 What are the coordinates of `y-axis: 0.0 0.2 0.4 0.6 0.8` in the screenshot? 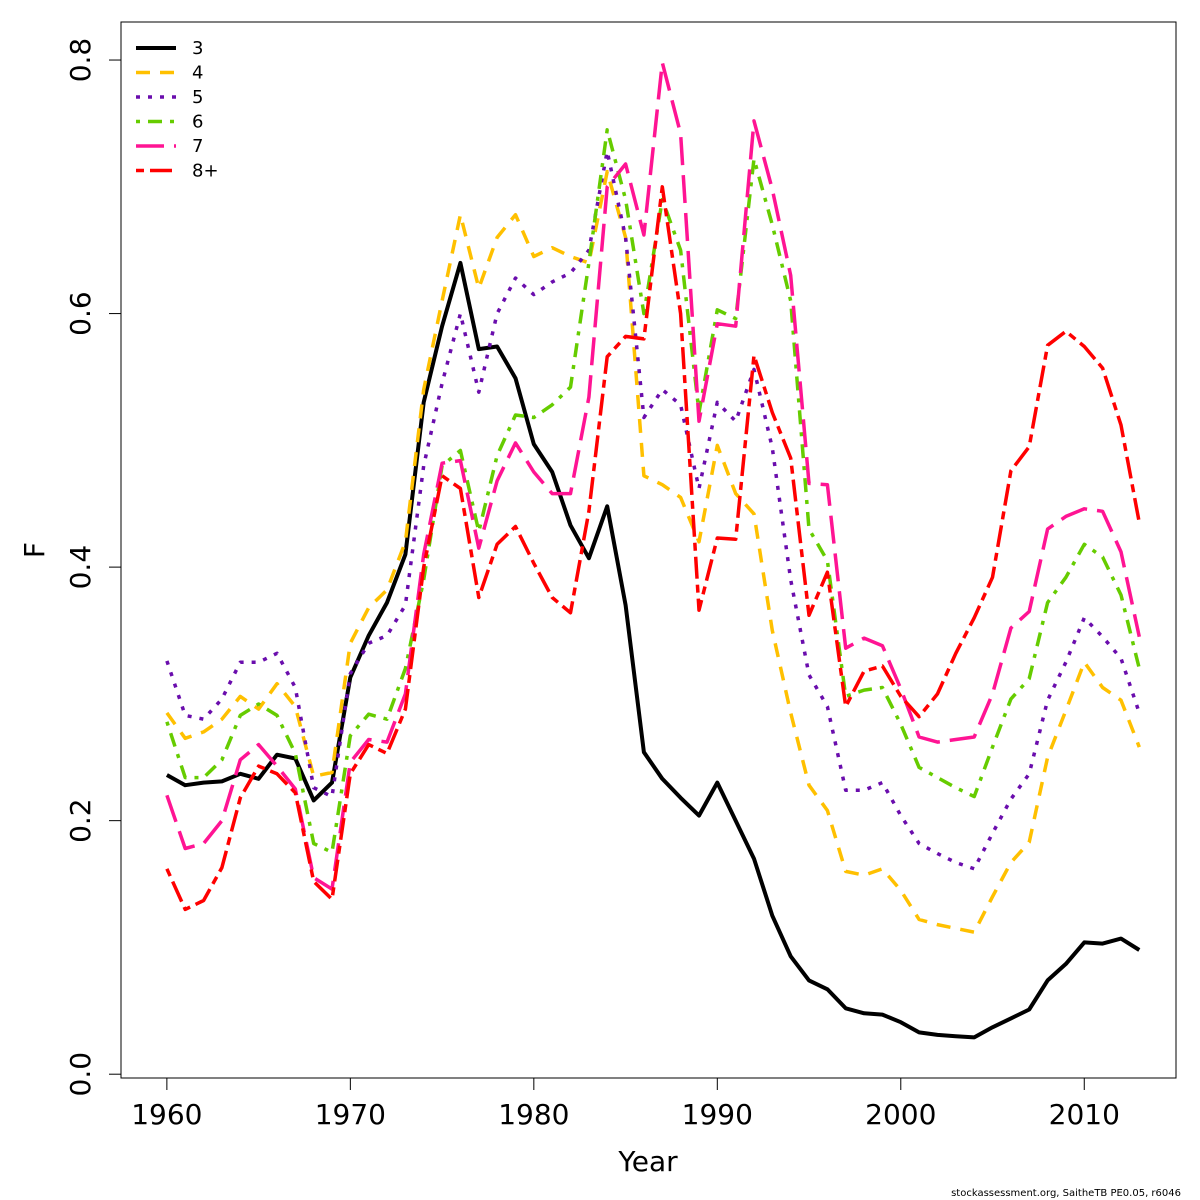 It's located at (93, 567).